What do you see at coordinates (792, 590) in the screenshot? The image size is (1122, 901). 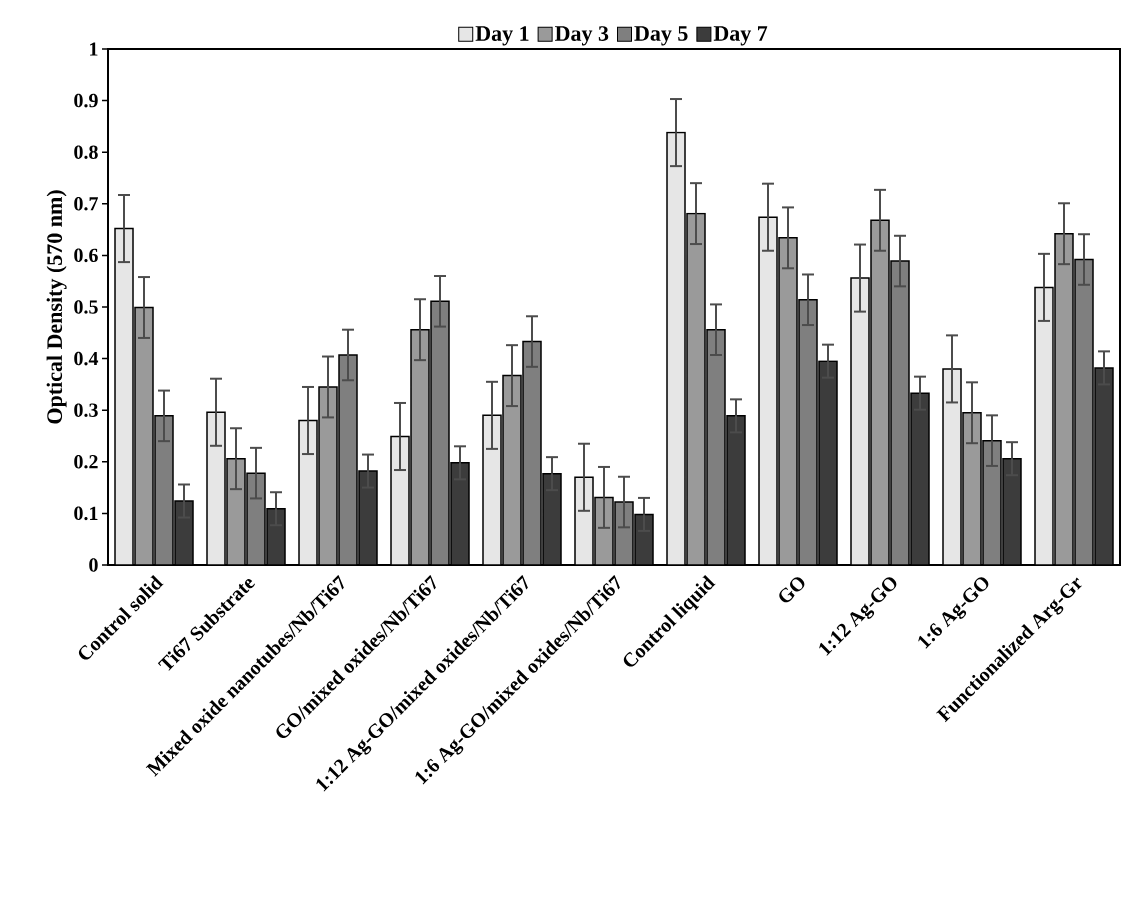 I see `x-tick-label: GO` at bounding box center [792, 590].